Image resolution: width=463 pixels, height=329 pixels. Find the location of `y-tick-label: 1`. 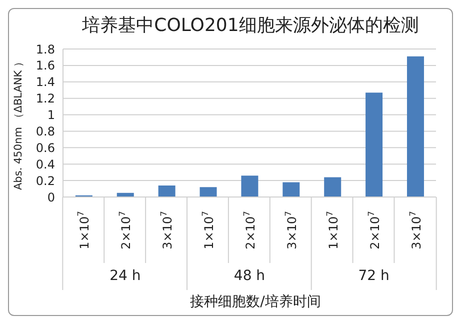

y-tick-label: 1 is located at coordinates (51, 115).